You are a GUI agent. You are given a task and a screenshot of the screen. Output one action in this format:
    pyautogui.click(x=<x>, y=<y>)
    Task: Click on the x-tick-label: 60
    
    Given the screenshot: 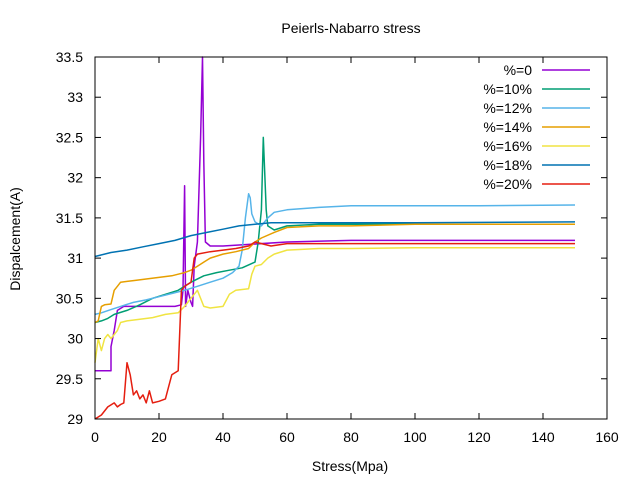 What is the action you would take?
    pyautogui.click(x=287, y=437)
    